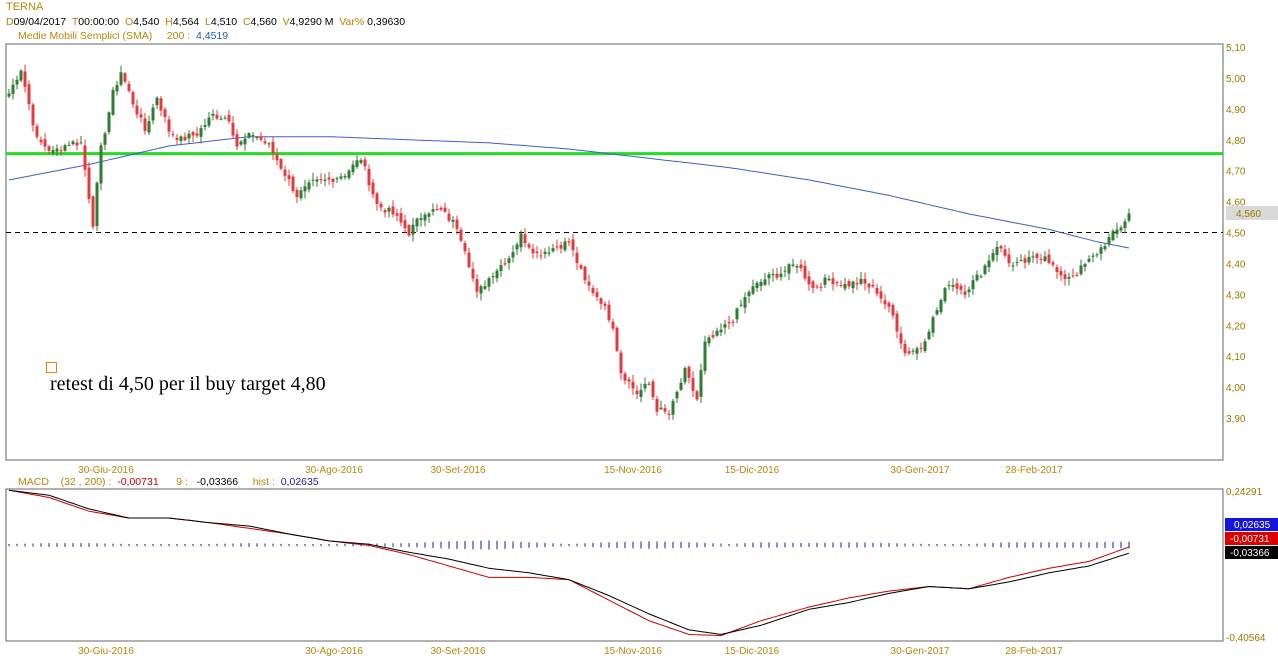  Describe the element at coordinates (752, 470) in the screenshot. I see `date-label-top: 15-Dic-2016` at that location.